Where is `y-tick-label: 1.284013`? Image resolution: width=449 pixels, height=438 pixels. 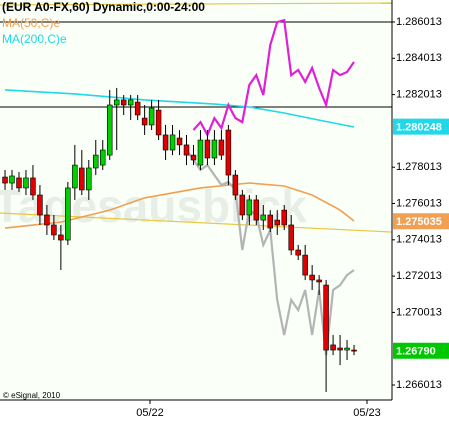
y-tick-label: 1.284013 is located at coordinates (419, 58).